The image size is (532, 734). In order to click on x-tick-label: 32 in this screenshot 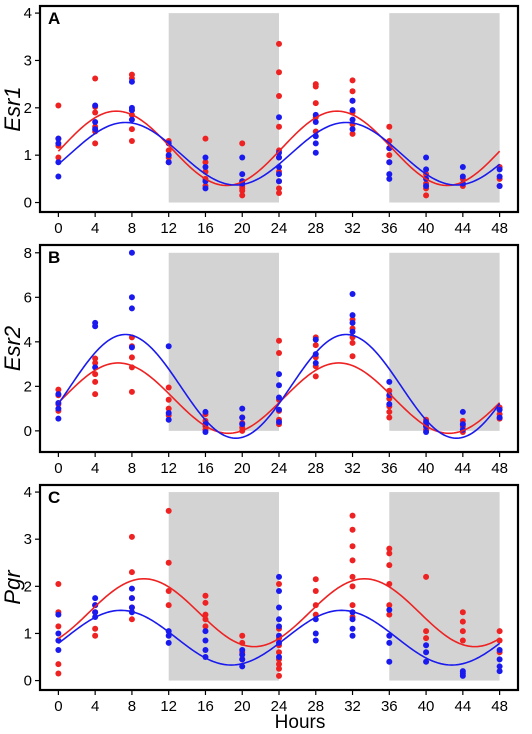, I will do `click(352, 468)`.